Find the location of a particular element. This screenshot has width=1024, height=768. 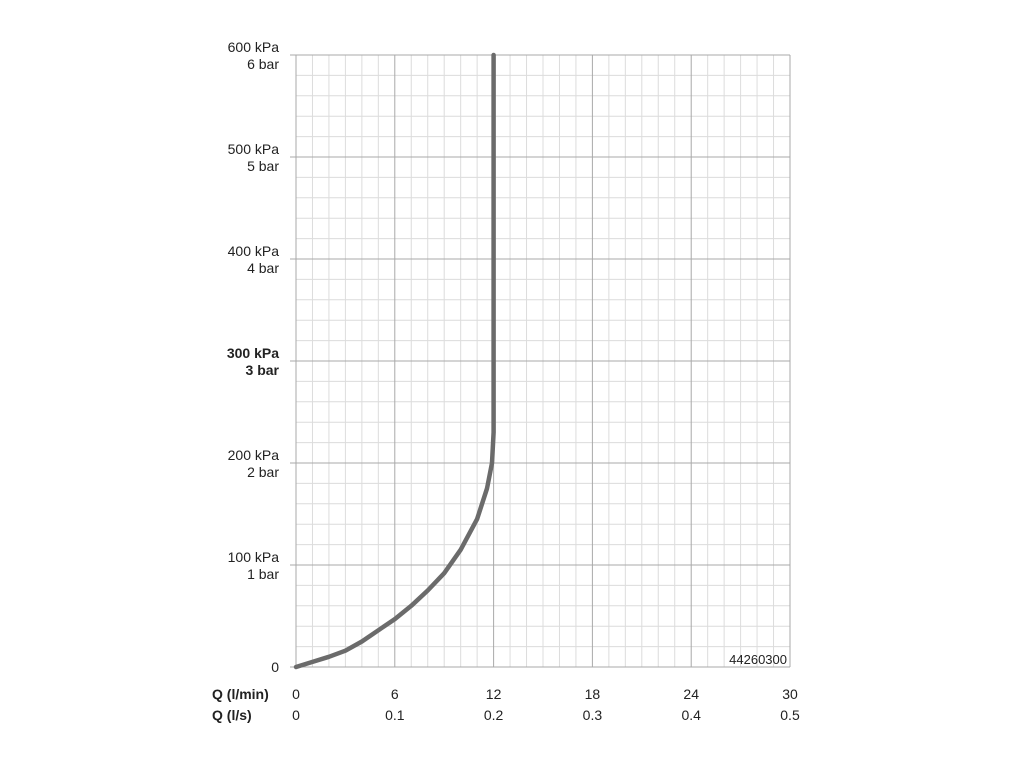

x-tick-label-ls: 0.4 is located at coordinates (691, 715).